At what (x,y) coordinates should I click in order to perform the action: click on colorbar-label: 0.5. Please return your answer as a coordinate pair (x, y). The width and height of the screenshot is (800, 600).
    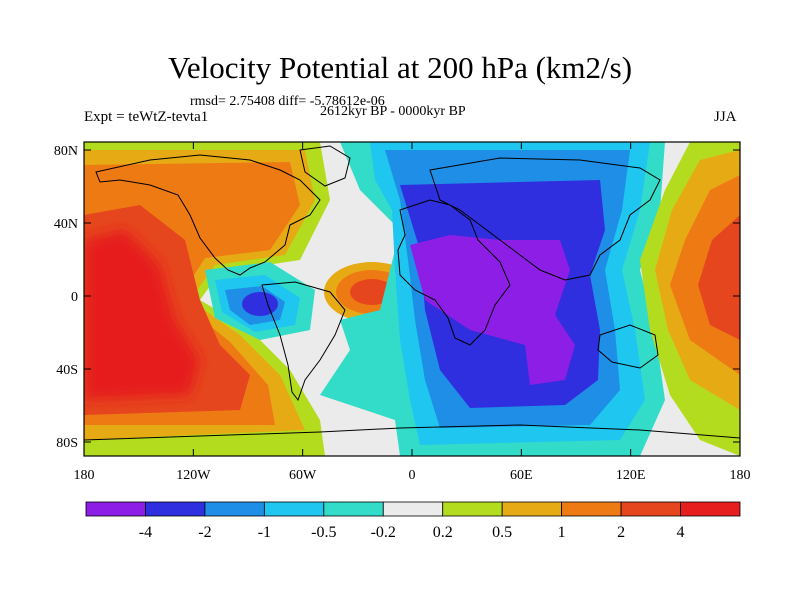
    Looking at the image, I should click on (502, 532).